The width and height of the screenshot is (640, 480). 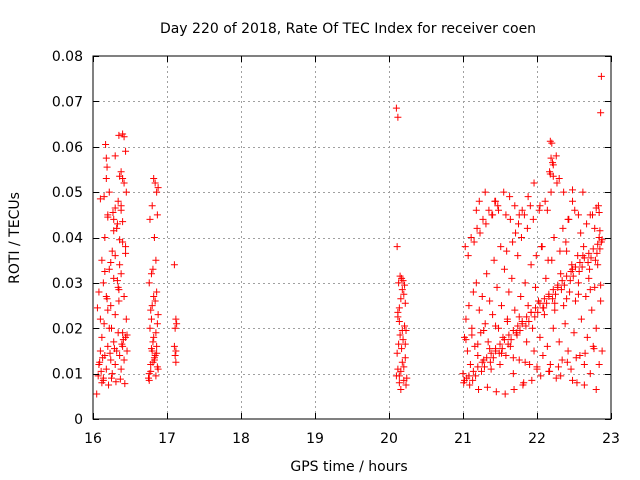 I want to click on y-tick-label: 0.01, so click(x=67, y=375).